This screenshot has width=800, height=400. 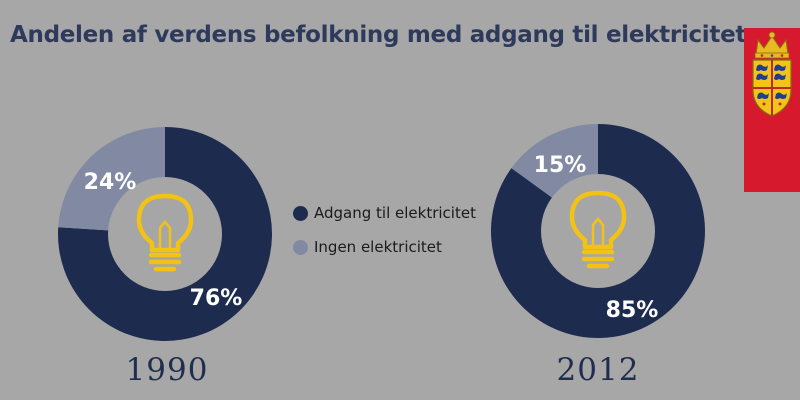 I want to click on legend-item-access: Adgang til elektricitet, so click(x=384, y=213).